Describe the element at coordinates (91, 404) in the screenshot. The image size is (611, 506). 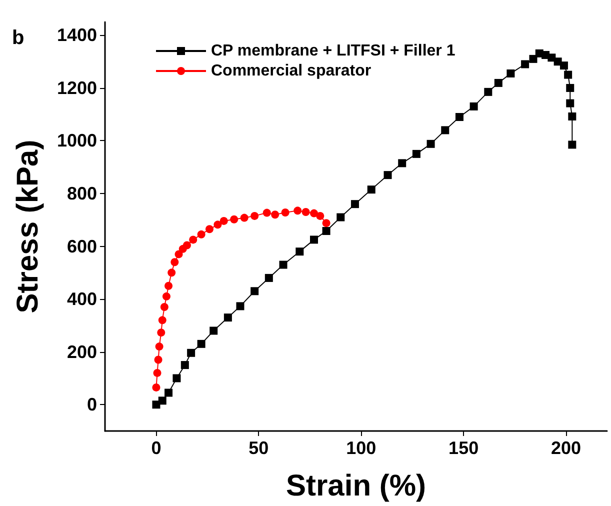
I see `y-tick-label: 0` at that location.